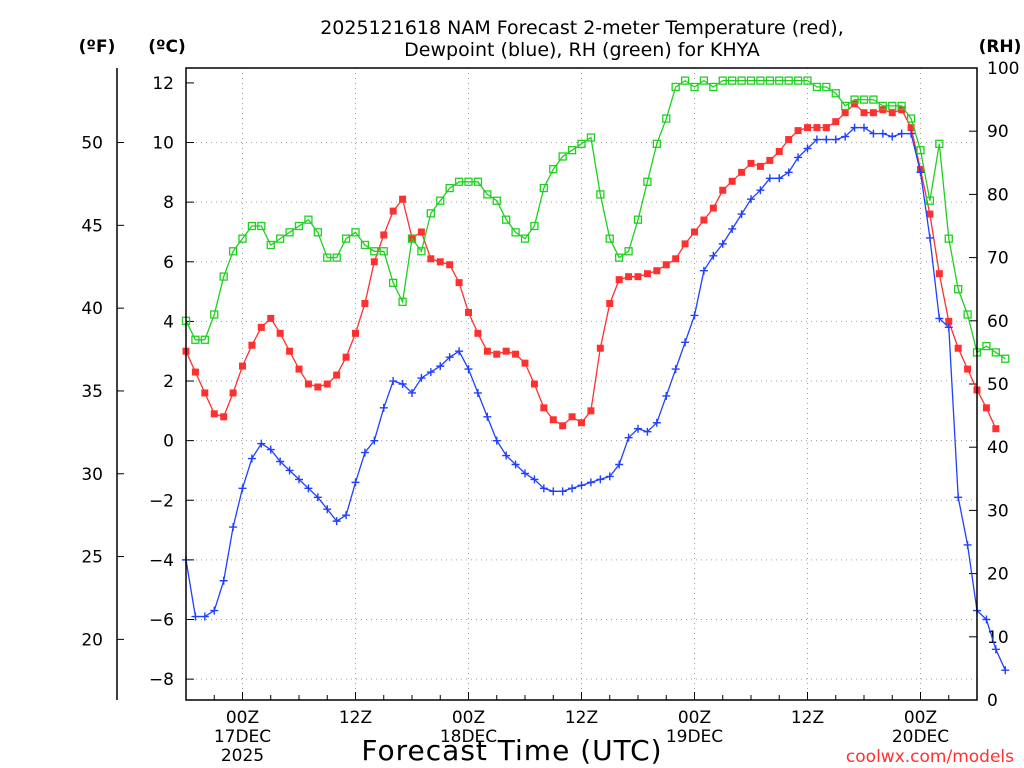 This screenshot has width=1024, height=768. Describe the element at coordinates (168, 322) in the screenshot. I see `celsius-tick-label: 4` at that location.